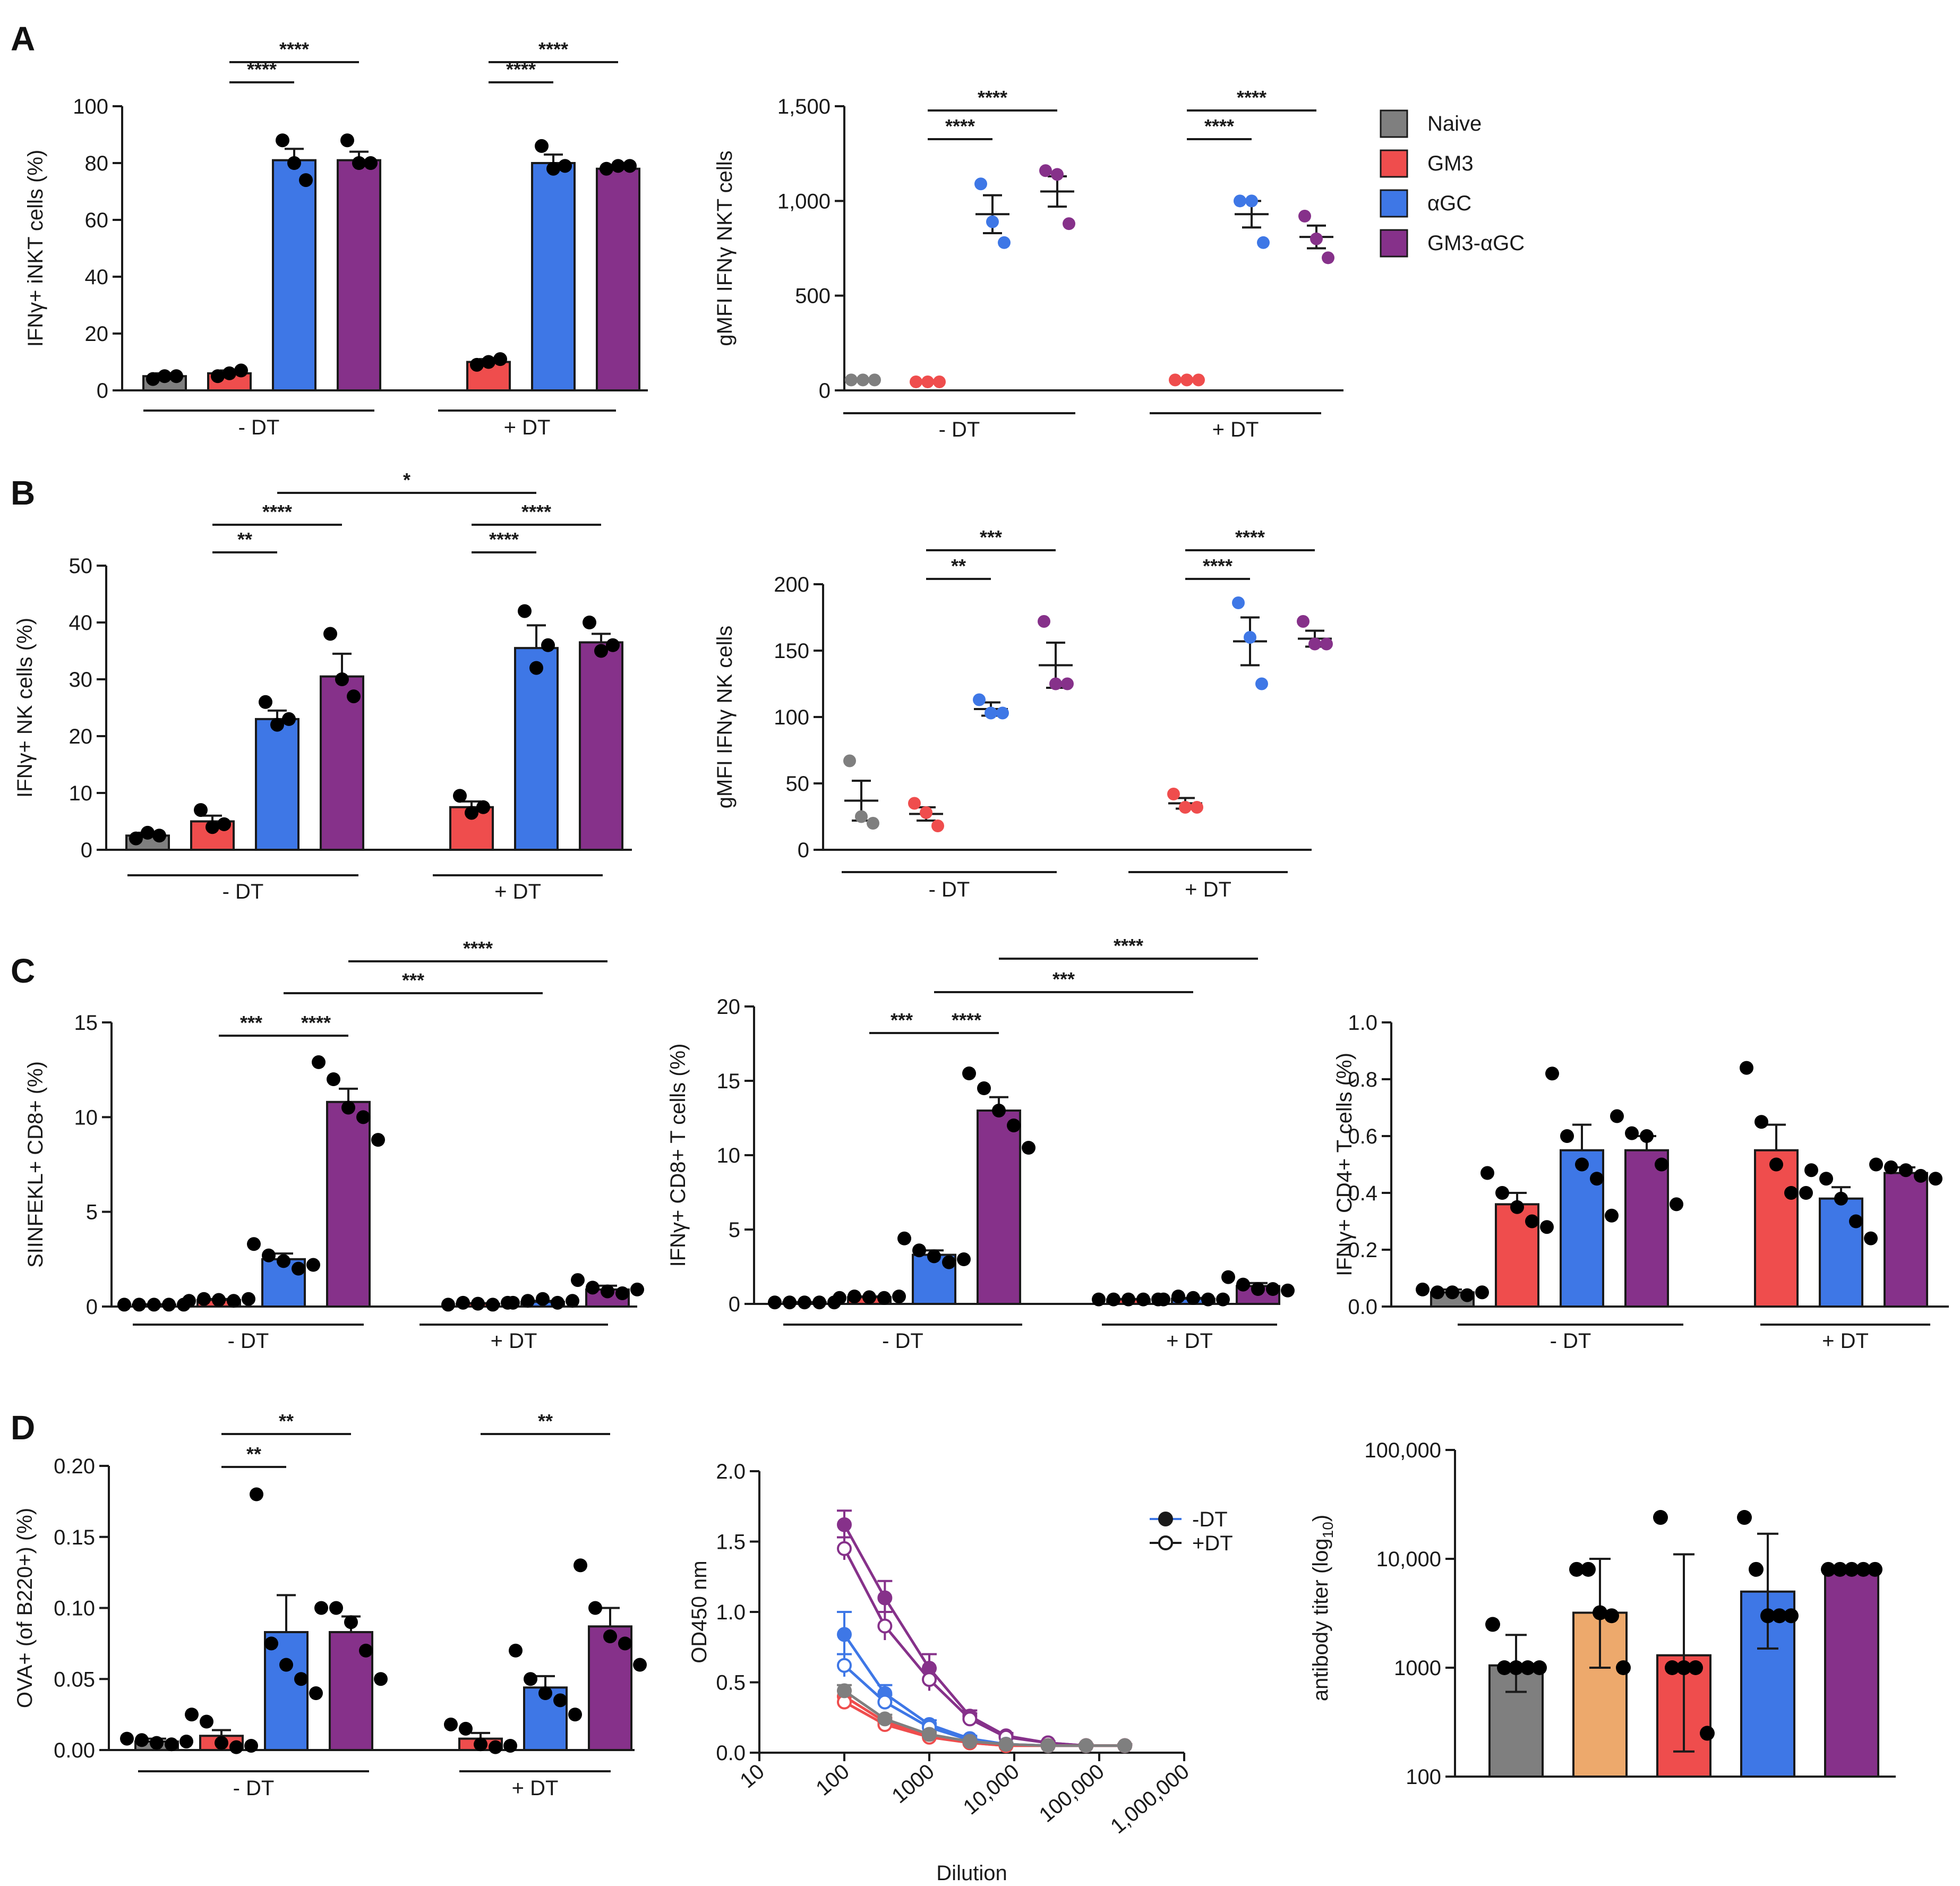 The height and width of the screenshot is (1886, 1960). Describe the element at coordinates (75, 1466) in the screenshot. I see `y-tick-label: 0.20` at that location.